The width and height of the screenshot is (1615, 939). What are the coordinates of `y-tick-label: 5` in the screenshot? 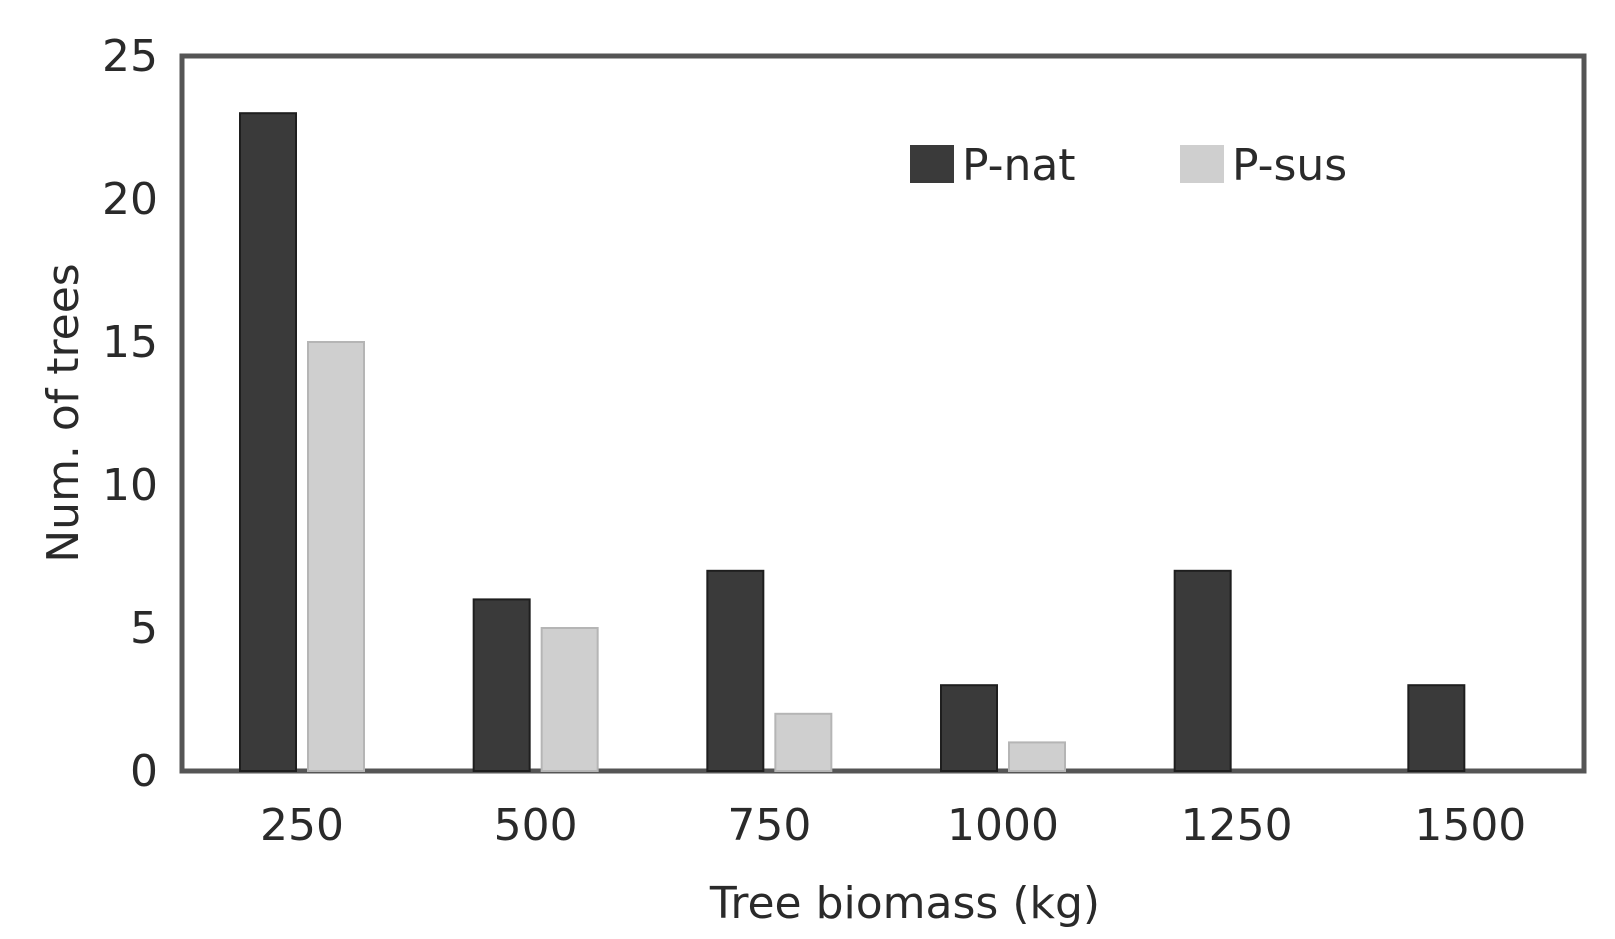 It's located at (144, 628).